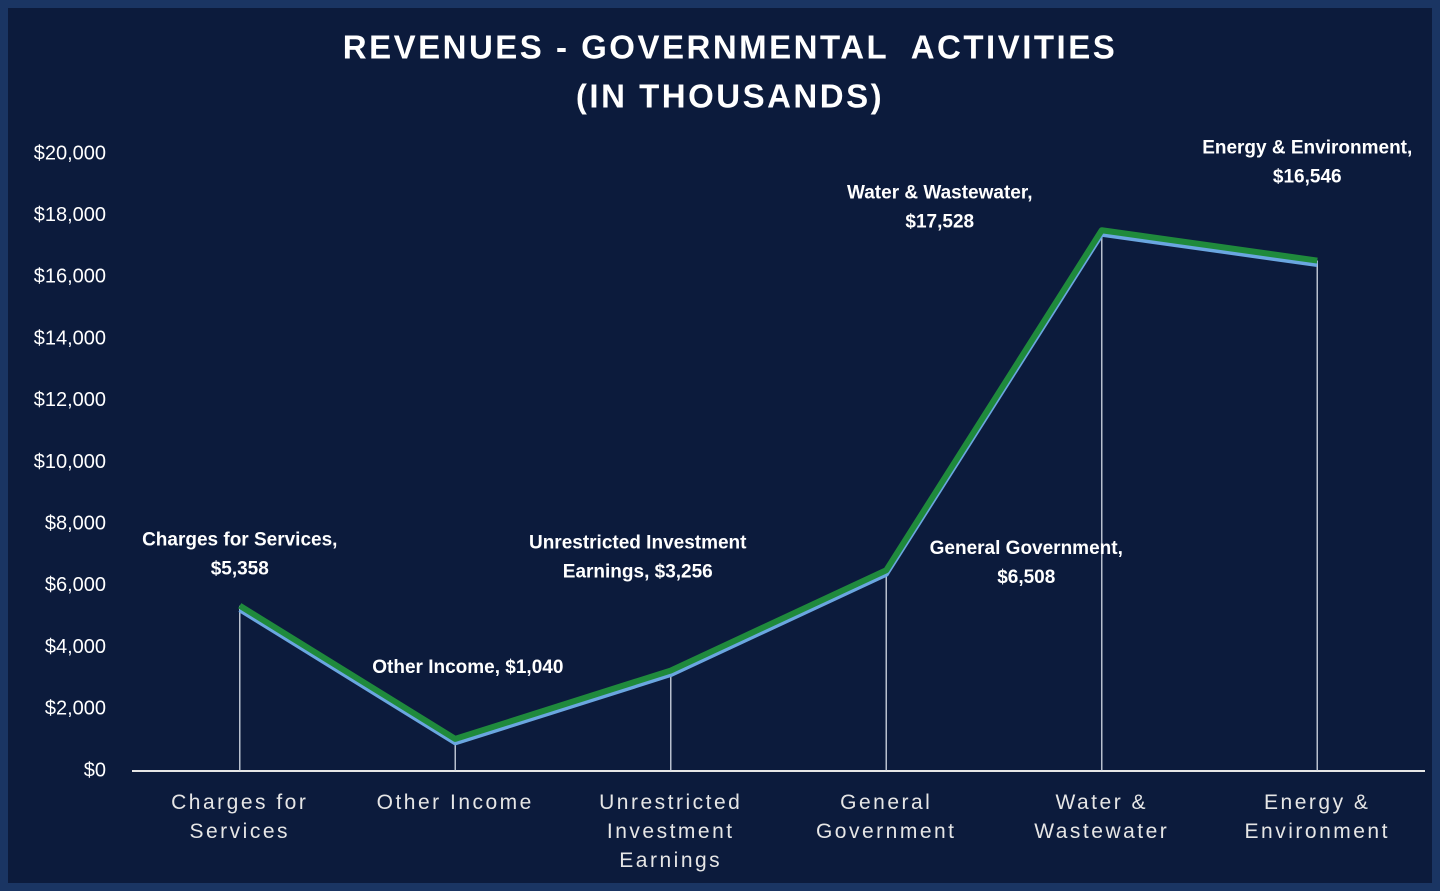 Image resolution: width=1440 pixels, height=891 pixels. What do you see at coordinates (638, 572) in the screenshot?
I see `data-label-line: Earnings, $3,256` at bounding box center [638, 572].